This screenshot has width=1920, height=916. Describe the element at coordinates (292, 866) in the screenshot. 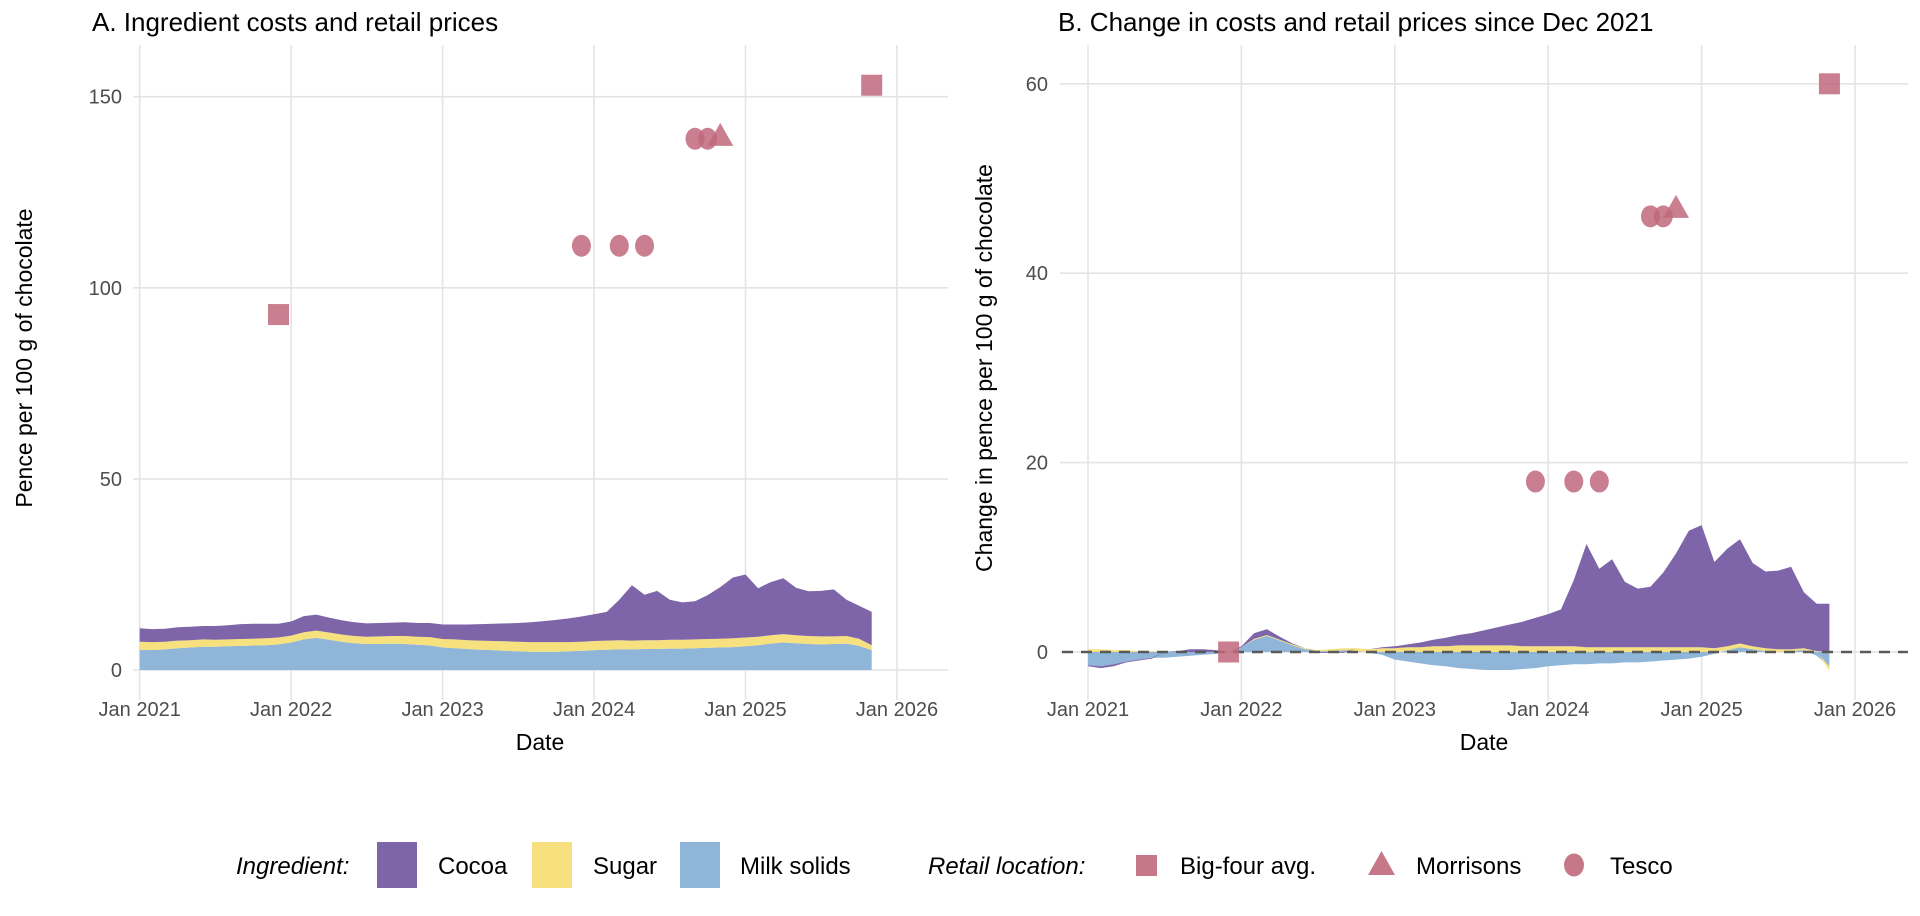

I see `legend-ingredient-title: Ingredient:` at that location.